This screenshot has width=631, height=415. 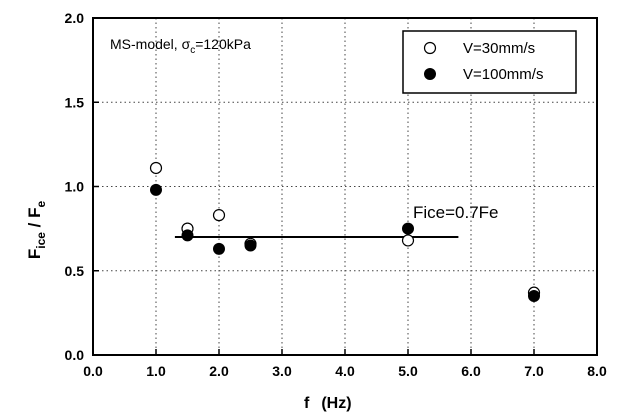 I want to click on x-axis-title: f (Hz), so click(x=328, y=403).